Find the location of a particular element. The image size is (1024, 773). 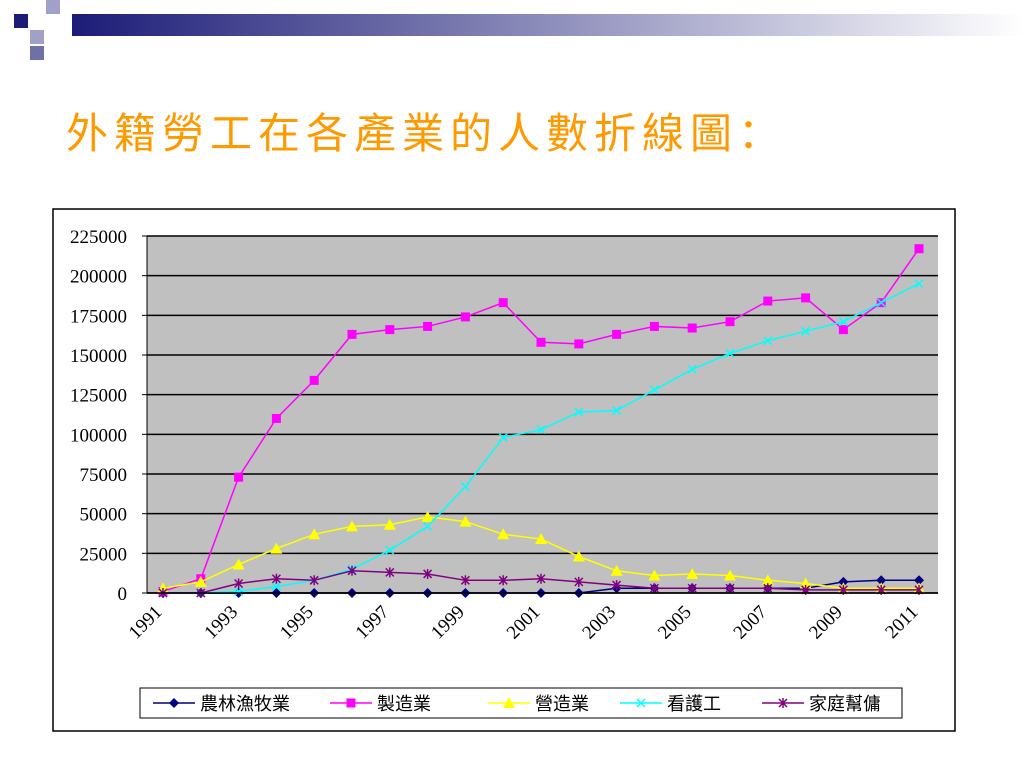

legend-label: 農林漁牧業 is located at coordinates (245, 704).